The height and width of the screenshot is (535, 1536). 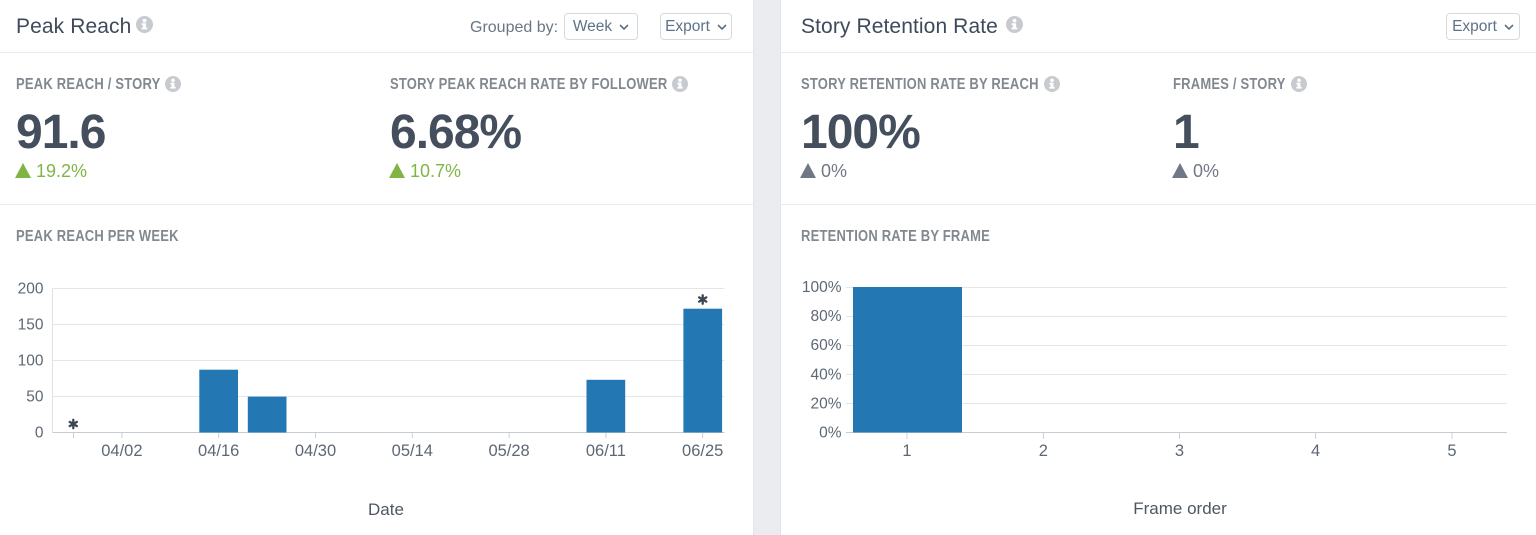 I want to click on svg-text: 20%, so click(x=825, y=404).